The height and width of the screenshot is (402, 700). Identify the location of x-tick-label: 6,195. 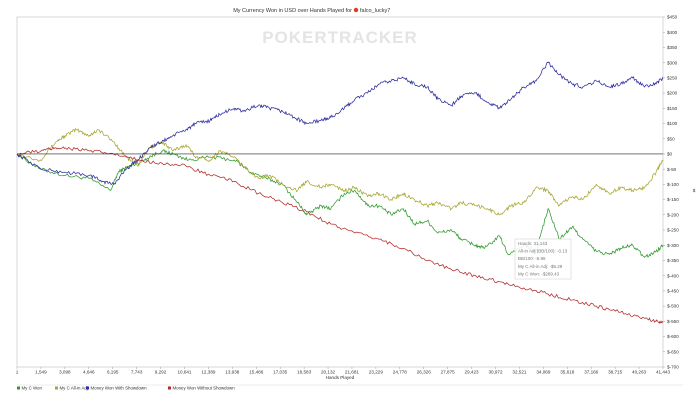
(113, 372).